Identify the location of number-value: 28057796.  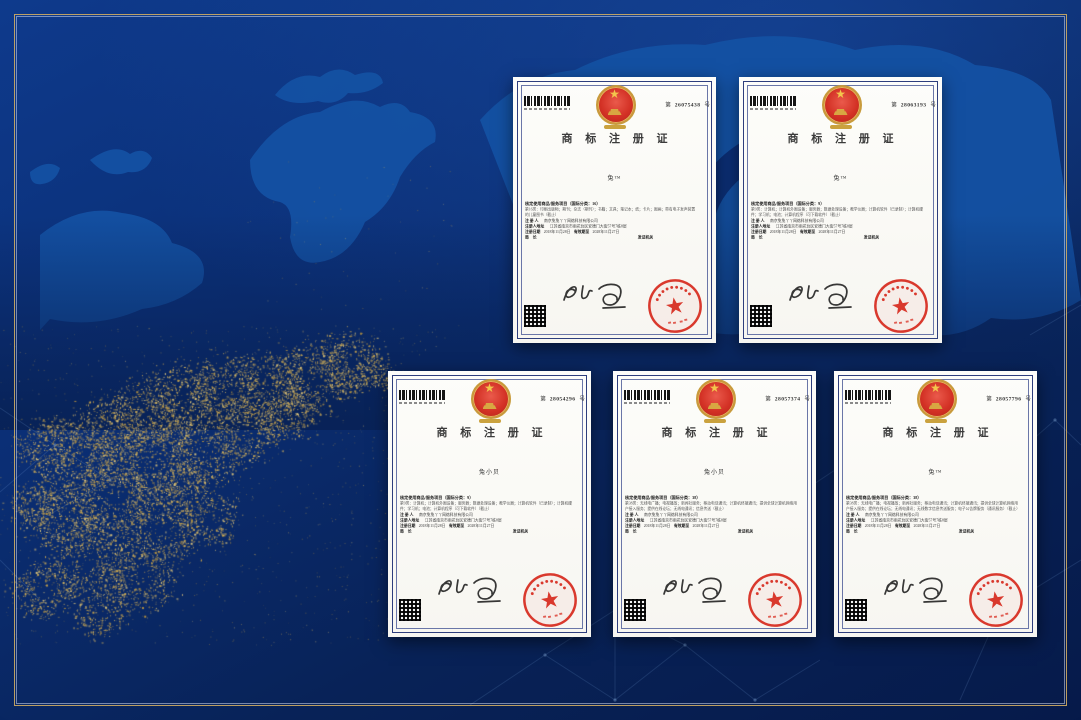
(1008, 399).